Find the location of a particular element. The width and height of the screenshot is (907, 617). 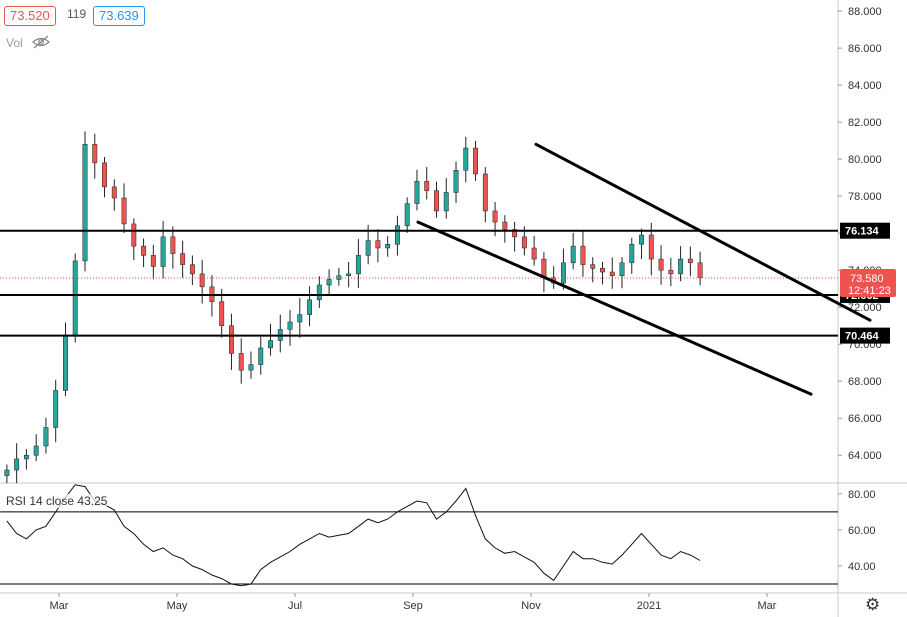

time-tick-label: Sep is located at coordinates (413, 606).